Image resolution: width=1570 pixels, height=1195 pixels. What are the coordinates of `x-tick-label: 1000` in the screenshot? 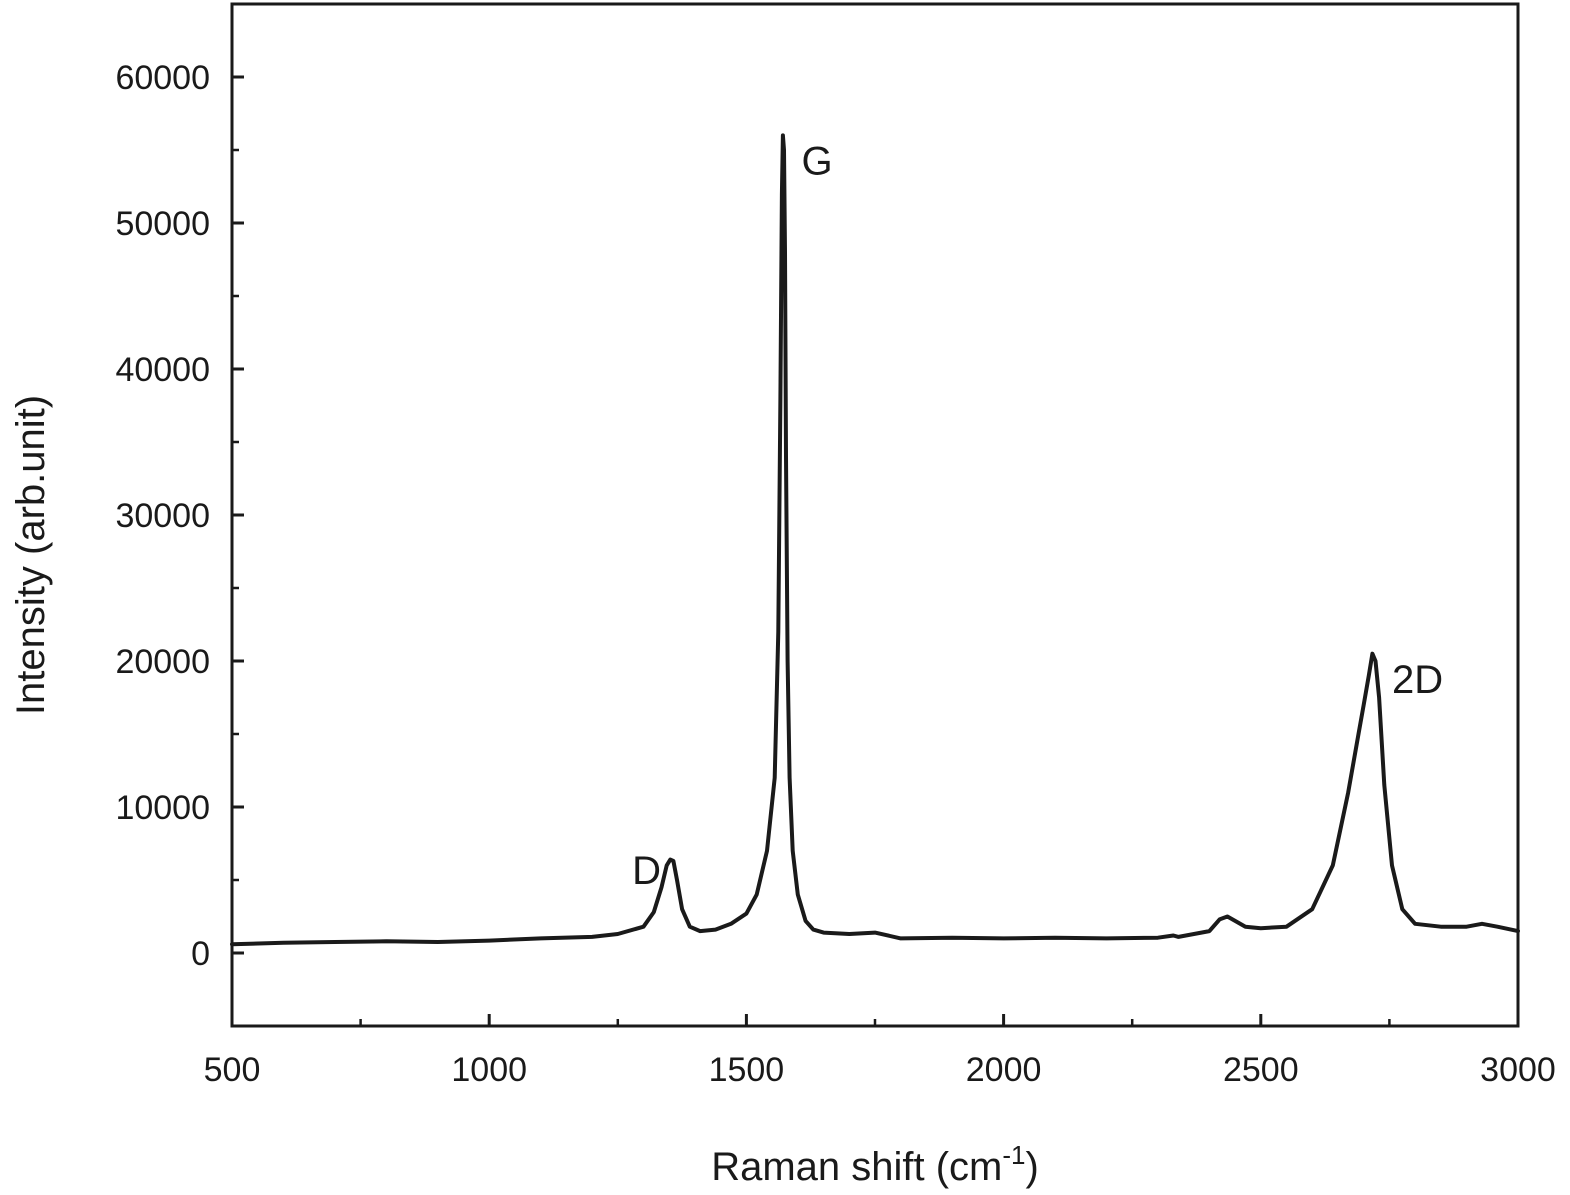 It's located at (489, 1070).